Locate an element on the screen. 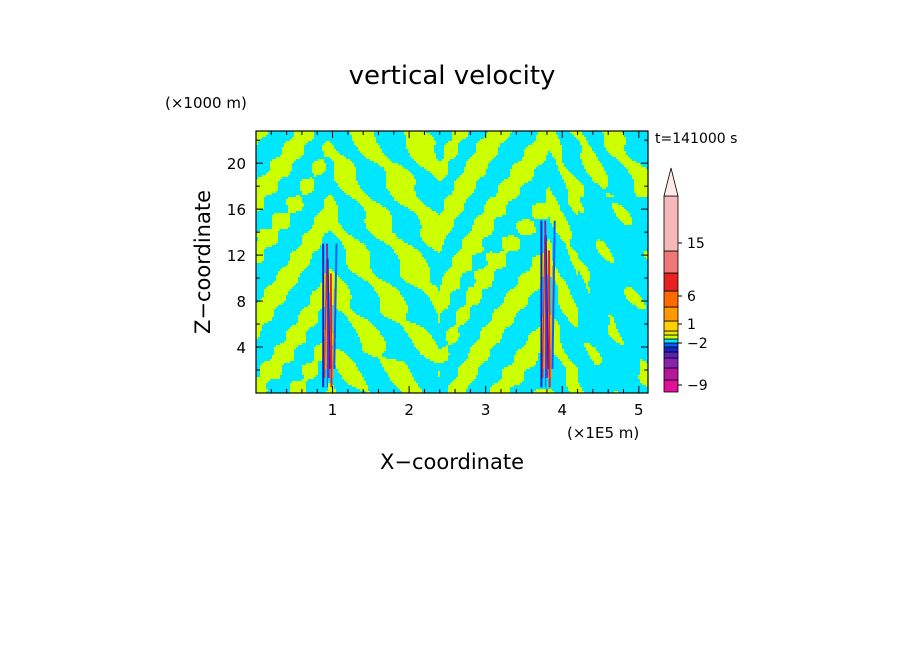  updraft-core-streak is located at coordinates (335, 306).